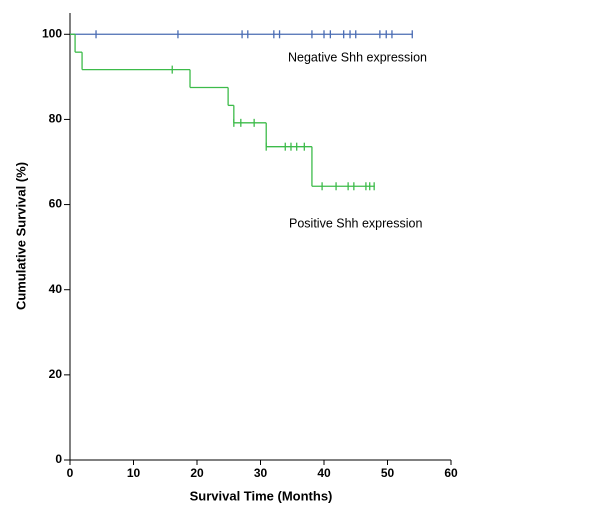 This screenshot has width=602, height=520. Describe the element at coordinates (324, 473) in the screenshot. I see `x-tick-label: 40` at that location.